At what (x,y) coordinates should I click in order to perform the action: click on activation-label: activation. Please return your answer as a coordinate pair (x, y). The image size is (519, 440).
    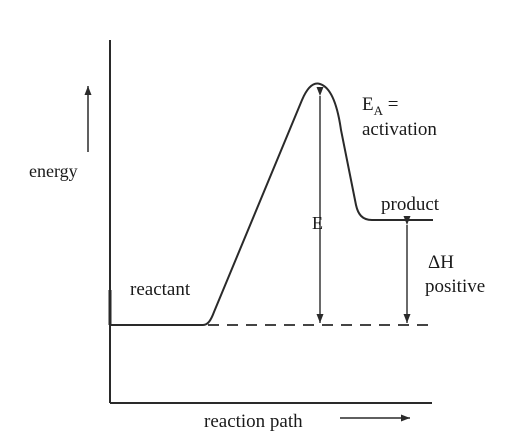
    Looking at the image, I should click on (399, 129).